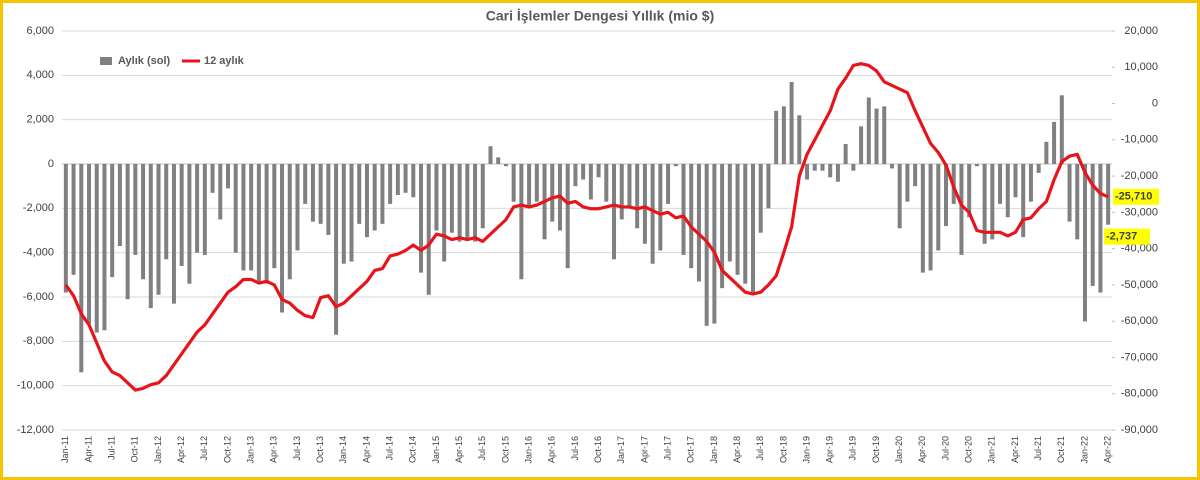 The height and width of the screenshot is (480, 1200). Describe the element at coordinates (38, 297) in the screenshot. I see `y-tick-label: -6,000` at that location.